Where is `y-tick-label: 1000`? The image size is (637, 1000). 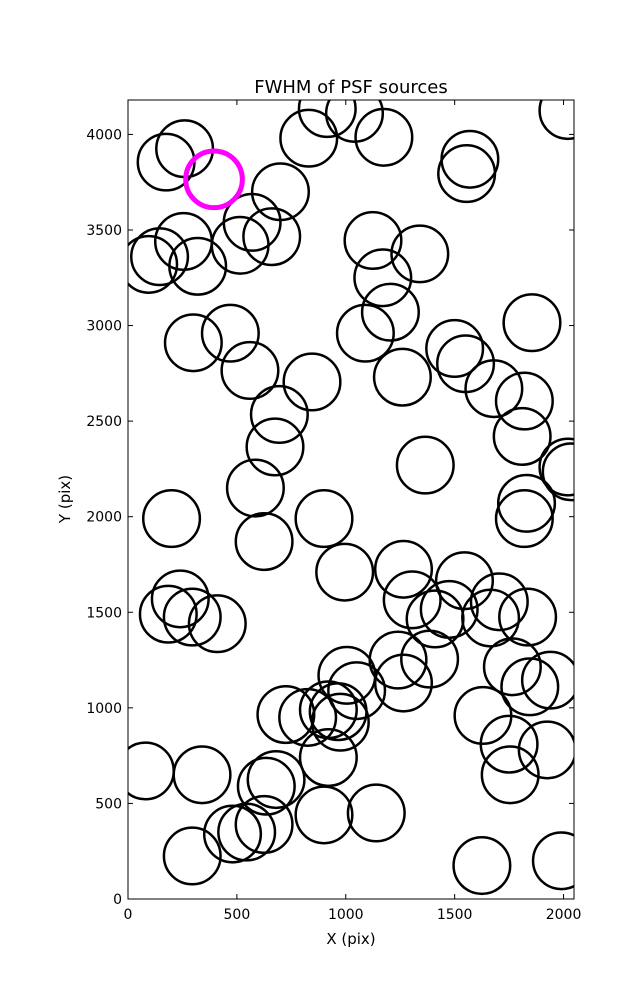
y-tick-label: 1000 is located at coordinates (104, 709).